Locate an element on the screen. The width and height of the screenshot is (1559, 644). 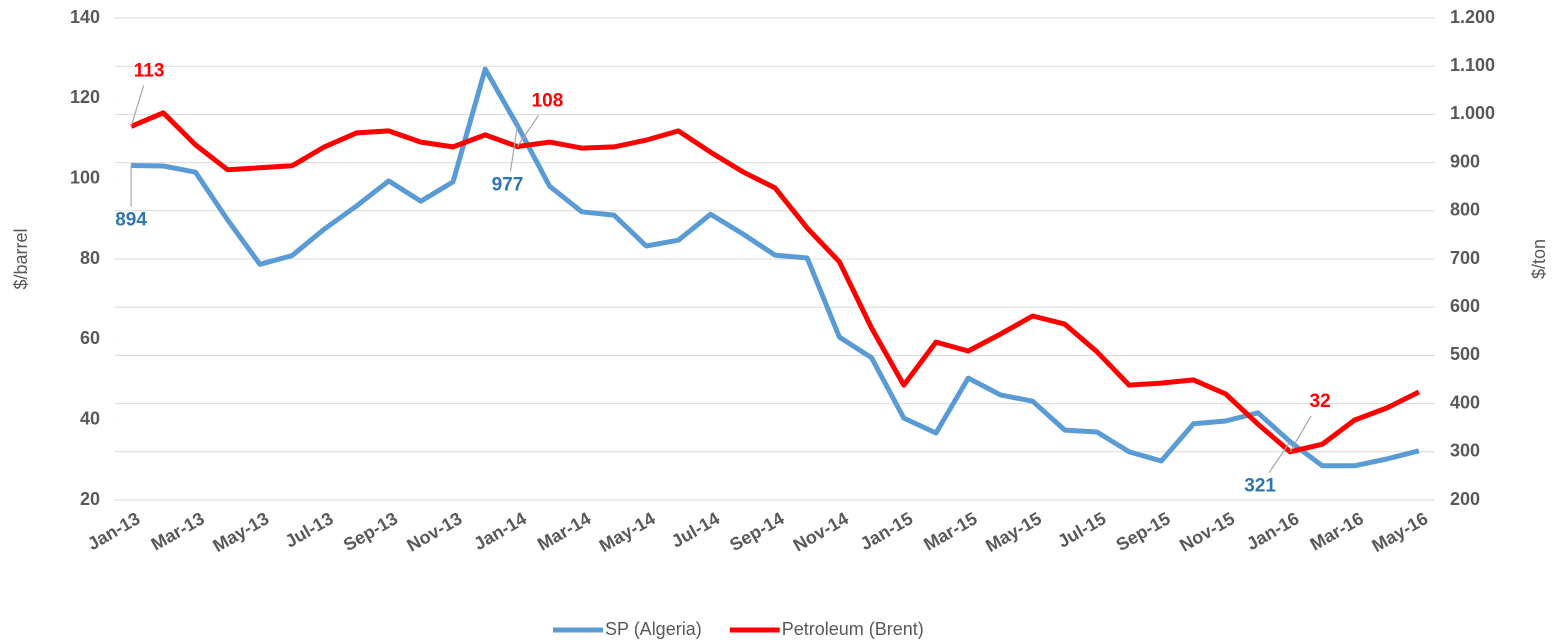
x-tick-label: Jan-16 is located at coordinates (1272, 531).